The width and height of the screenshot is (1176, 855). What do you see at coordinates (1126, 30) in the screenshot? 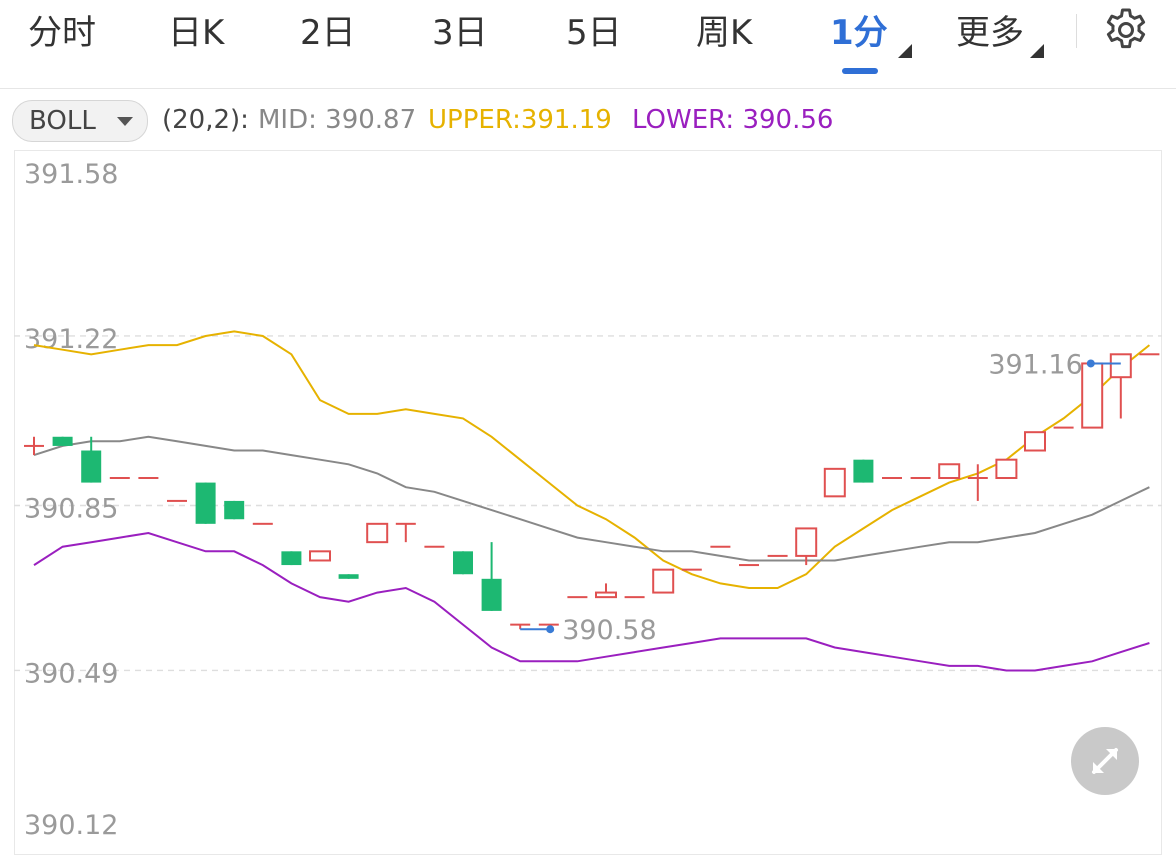
I see `gear-icon` at bounding box center [1126, 30].